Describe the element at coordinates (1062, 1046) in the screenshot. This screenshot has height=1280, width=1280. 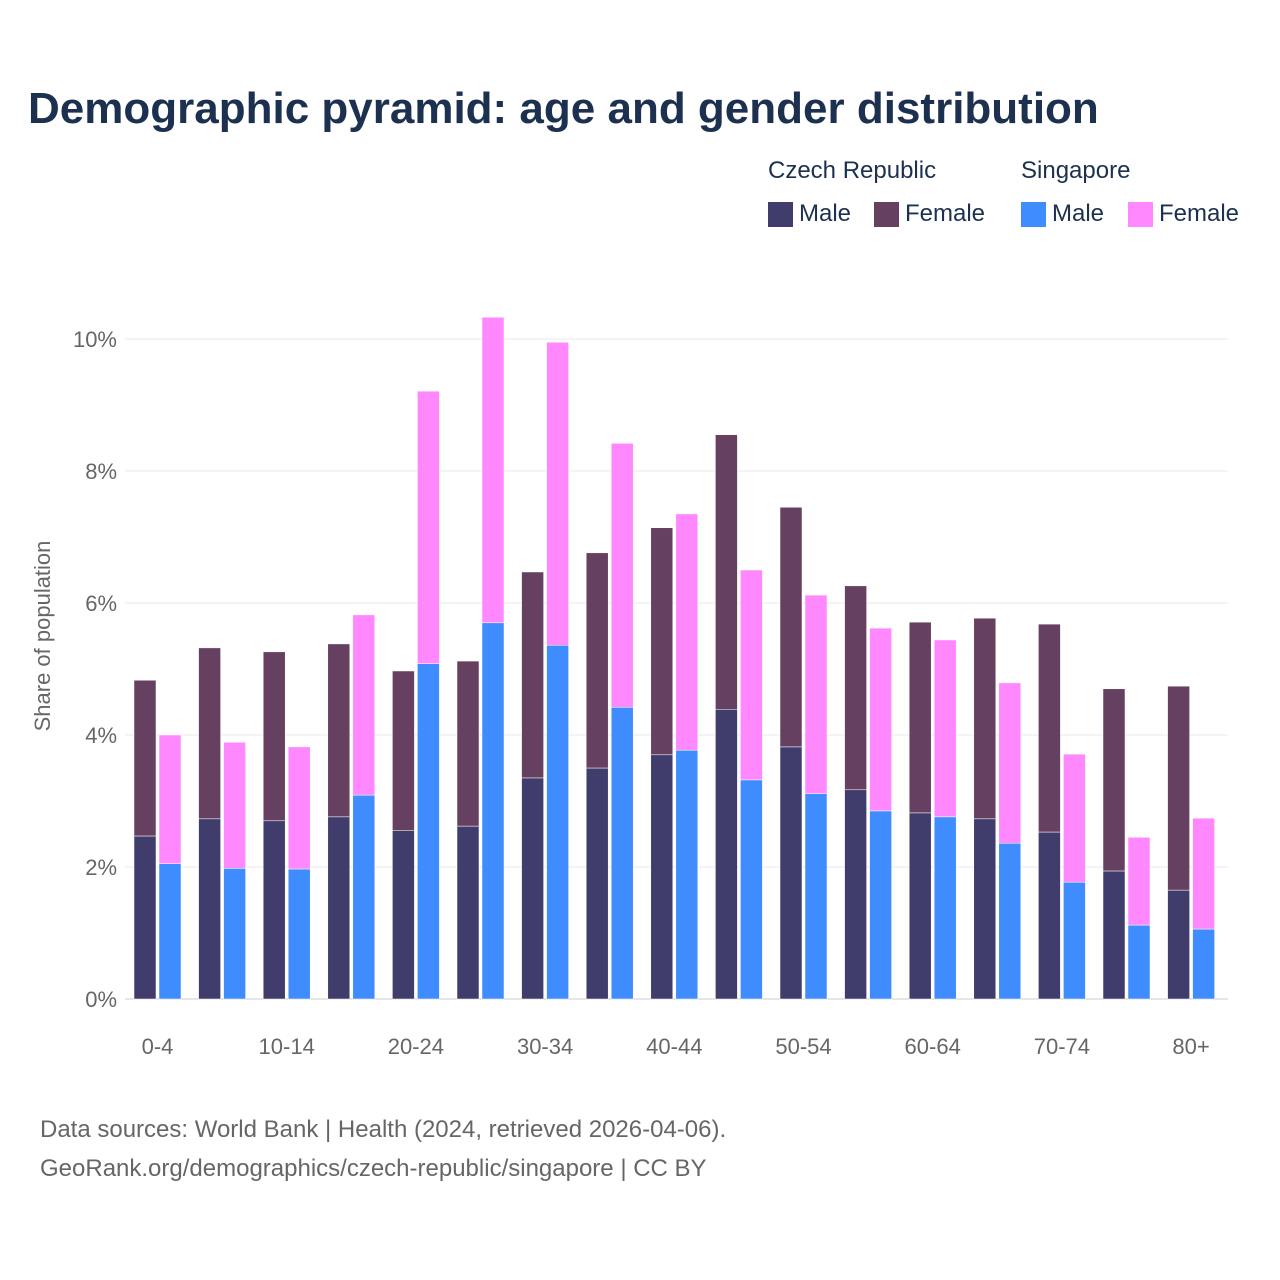
I see `x-tick-label: 70-74` at that location.